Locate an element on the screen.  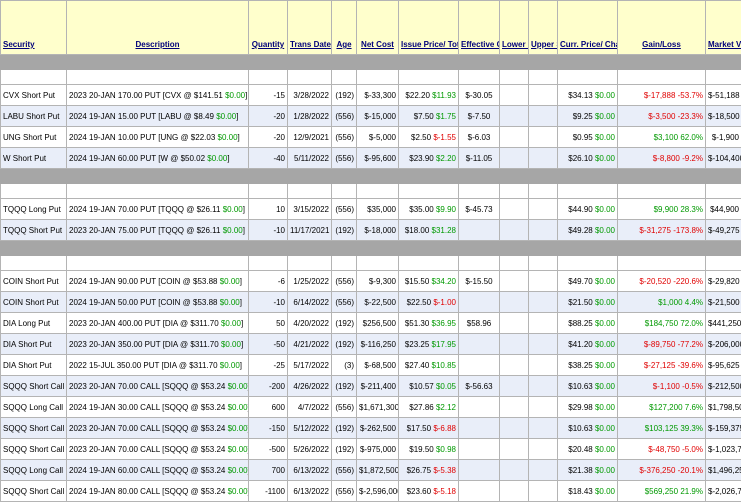
security-cell: SQQQ Long Call is located at coordinates (34, 470).